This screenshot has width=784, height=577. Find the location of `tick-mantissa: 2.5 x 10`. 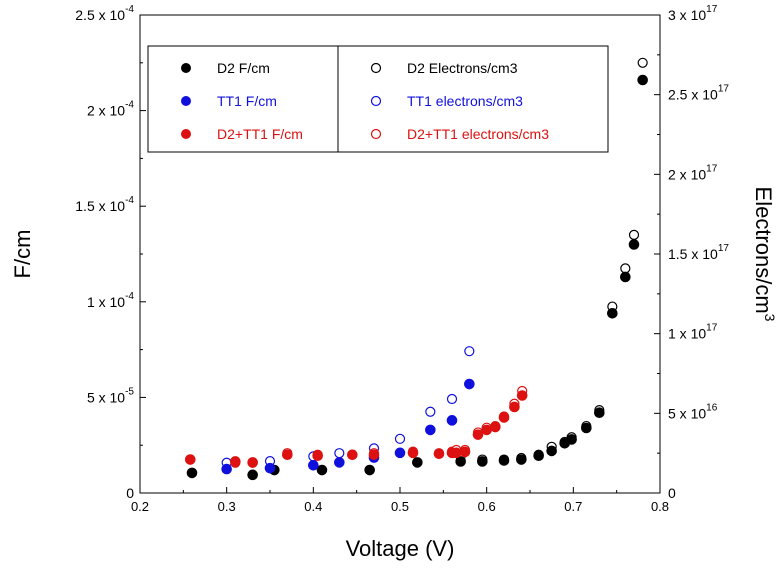

tick-mantissa: 2.5 x 10 is located at coordinates (100, 15).